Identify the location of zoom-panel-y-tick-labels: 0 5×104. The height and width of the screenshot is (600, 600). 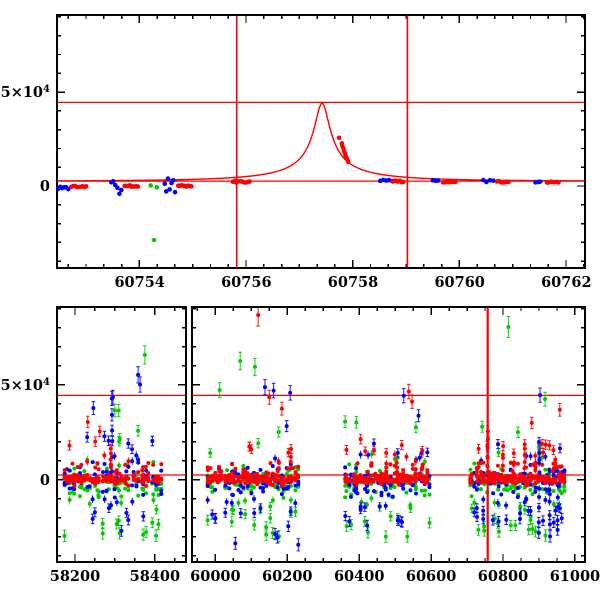
(25, 139).